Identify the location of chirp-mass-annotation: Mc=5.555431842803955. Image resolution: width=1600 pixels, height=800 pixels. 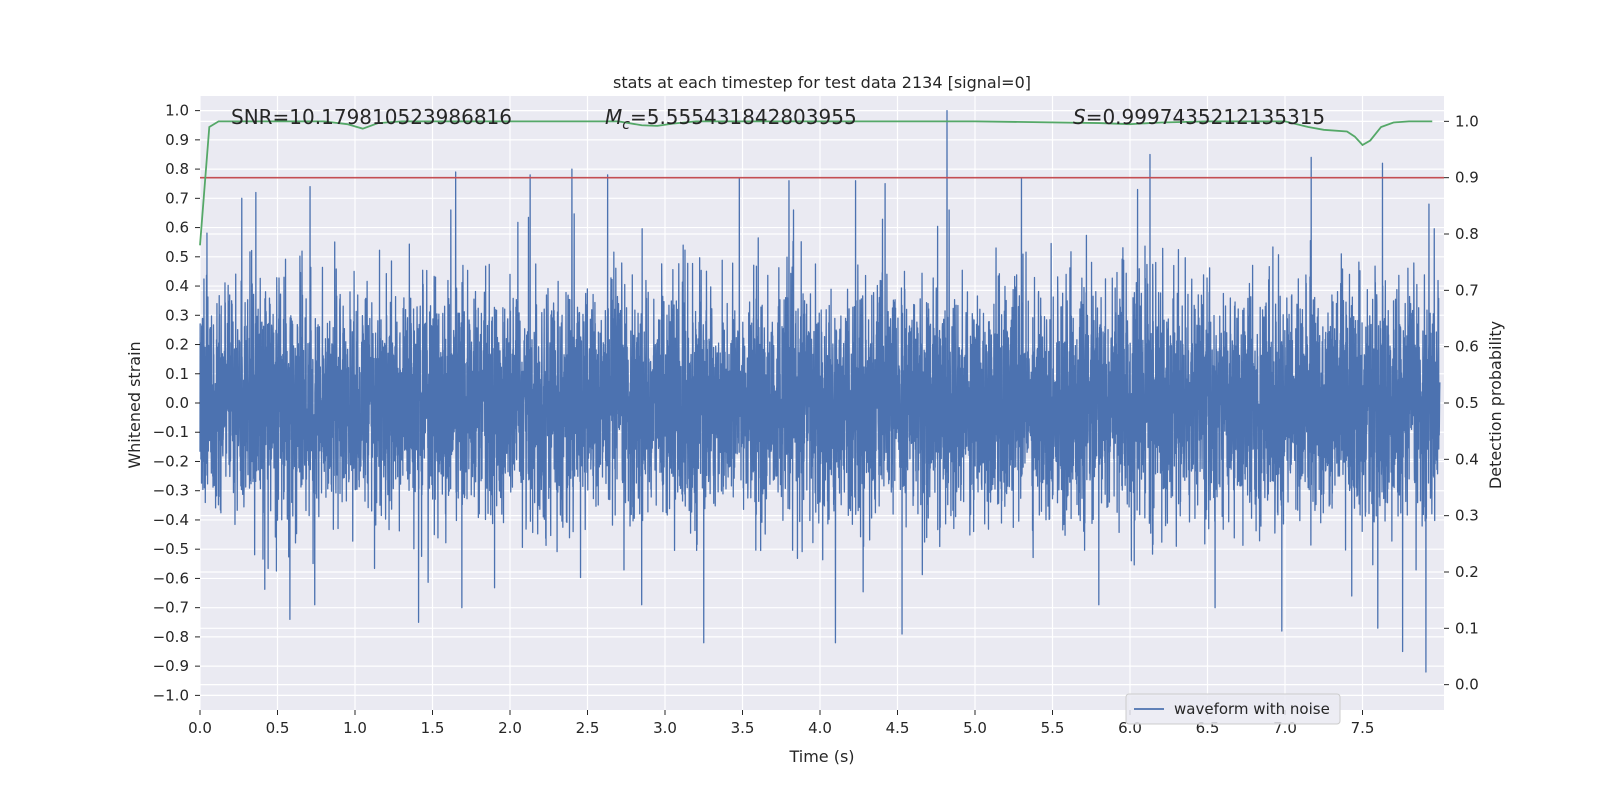
(731, 119).